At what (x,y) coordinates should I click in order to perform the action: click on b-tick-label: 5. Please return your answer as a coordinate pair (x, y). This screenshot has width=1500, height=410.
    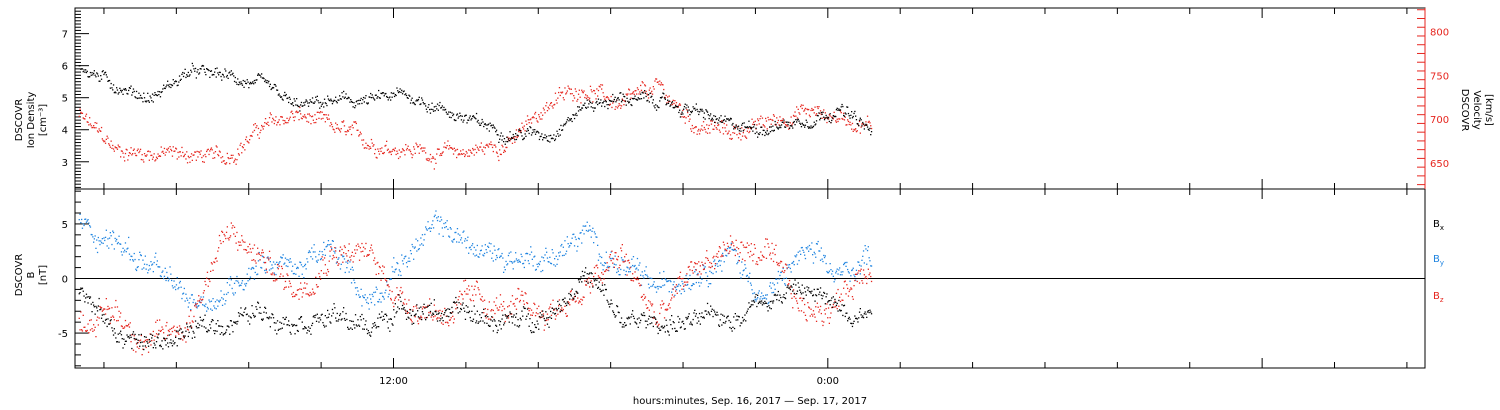
    Looking at the image, I should click on (65, 225).